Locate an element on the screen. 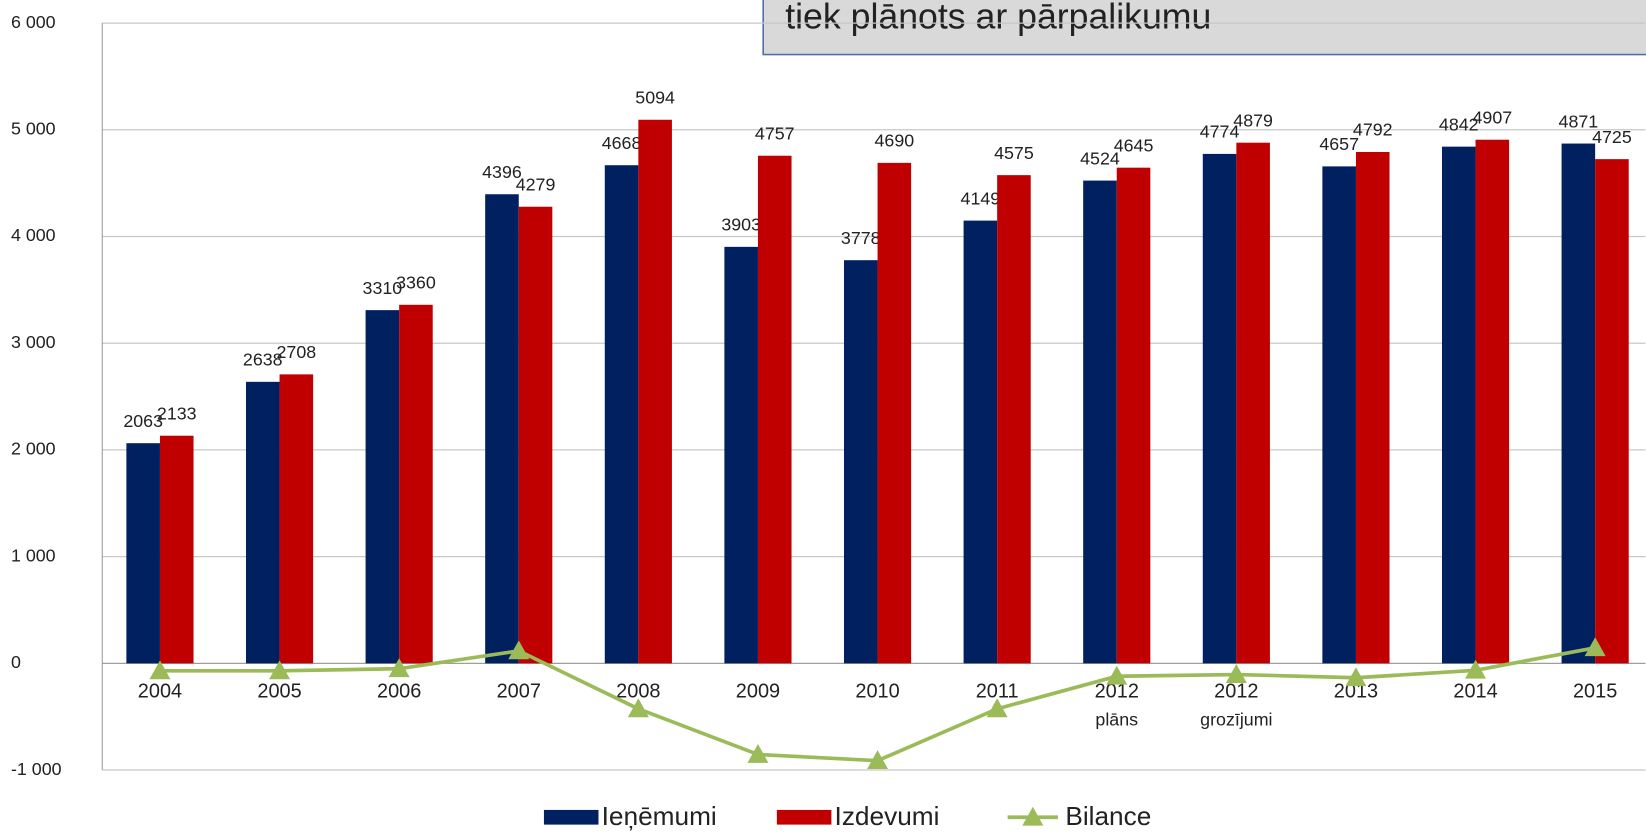  x-tick-line: grozījumi is located at coordinates (1236, 719).